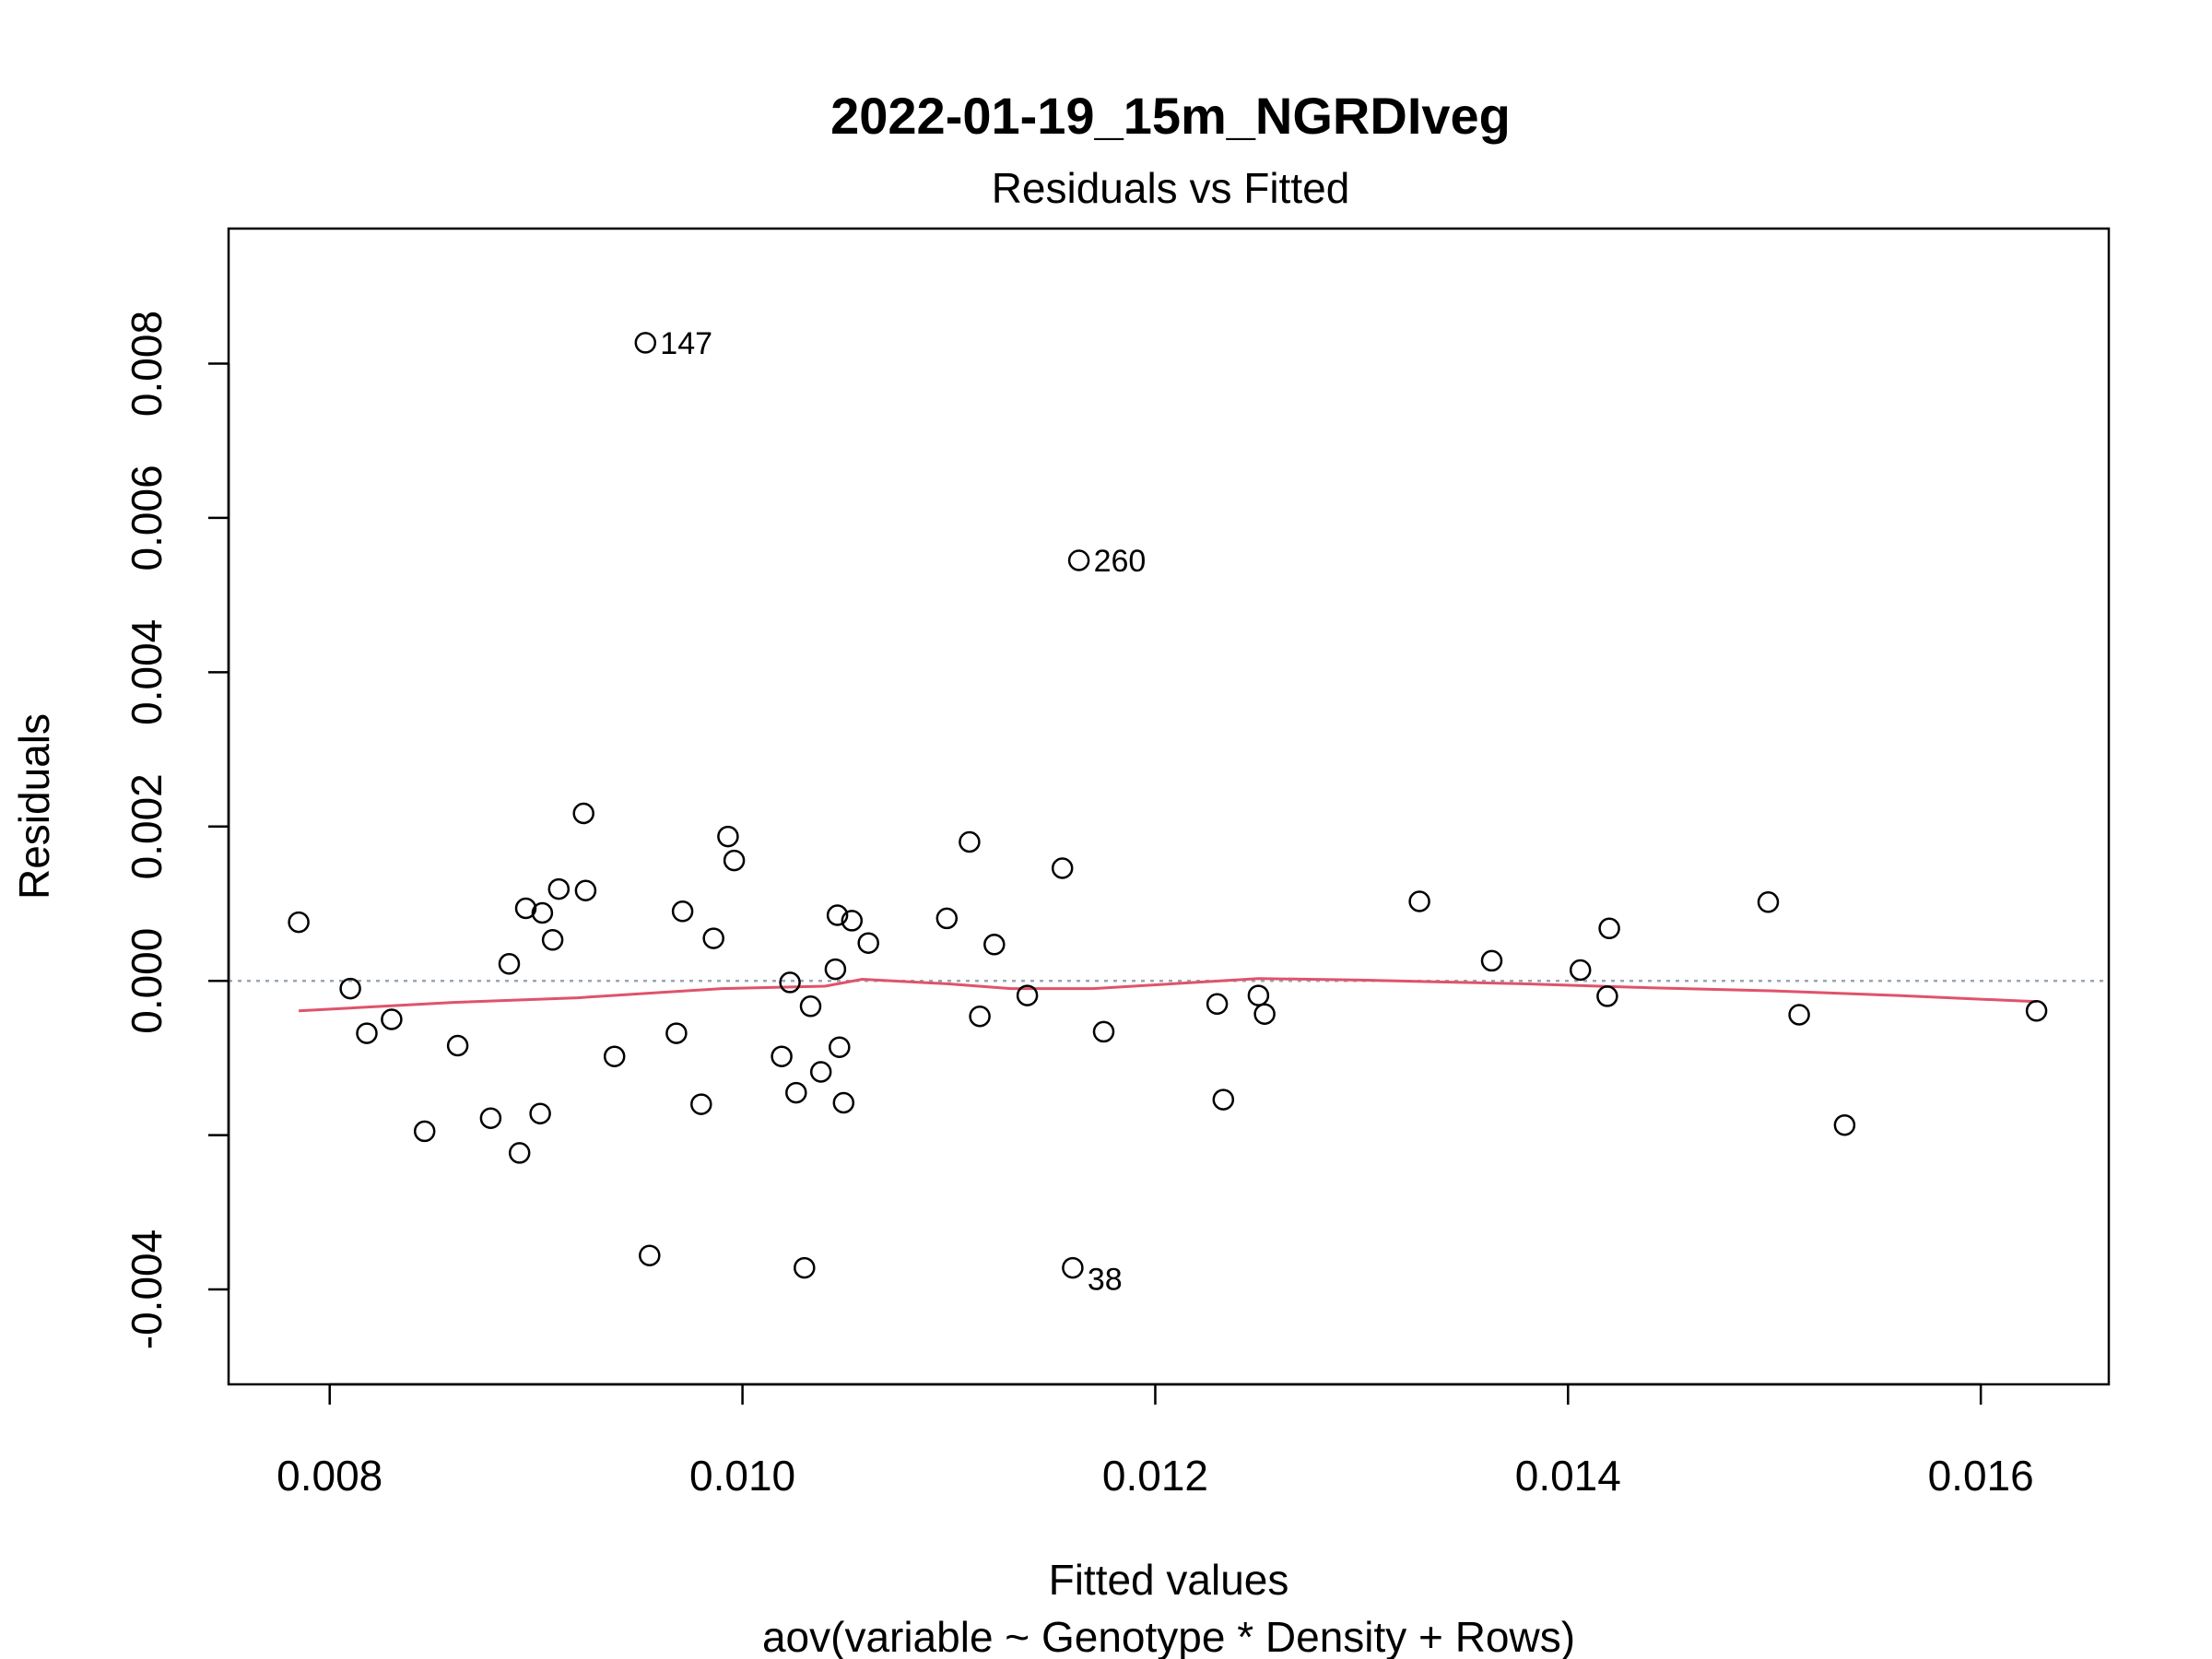  What do you see at coordinates (1170, 116) in the screenshot?
I see `chart-title: 2022-01-19_15m_NGRDIveg` at bounding box center [1170, 116].